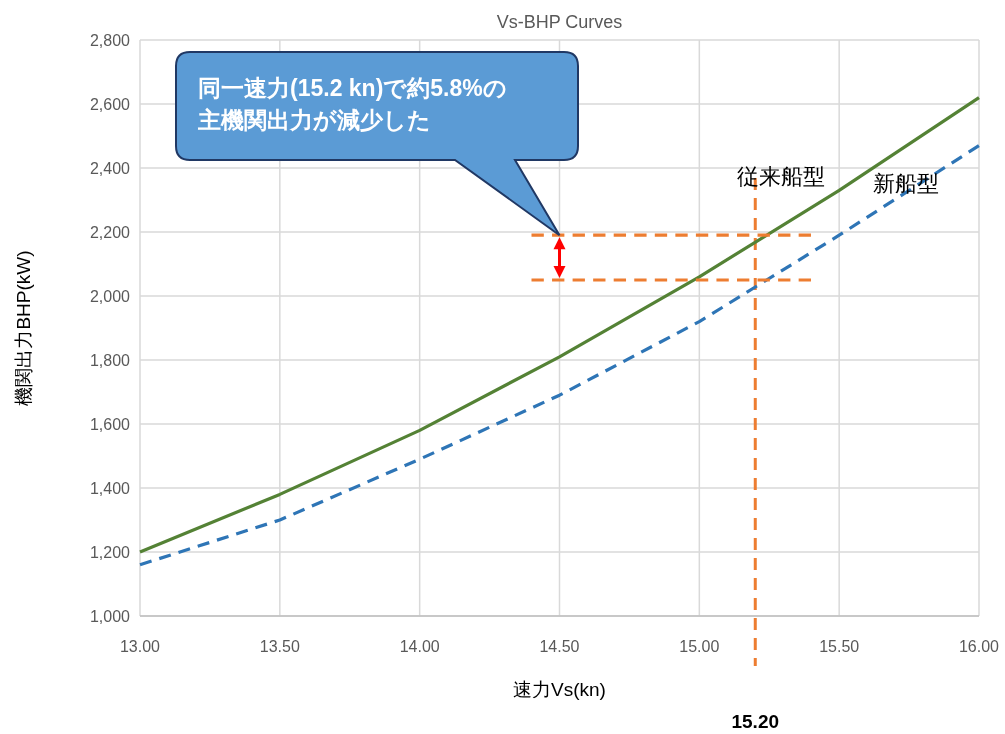  Describe the element at coordinates (110, 296) in the screenshot. I see `y-tick-label: 2,000` at that location.